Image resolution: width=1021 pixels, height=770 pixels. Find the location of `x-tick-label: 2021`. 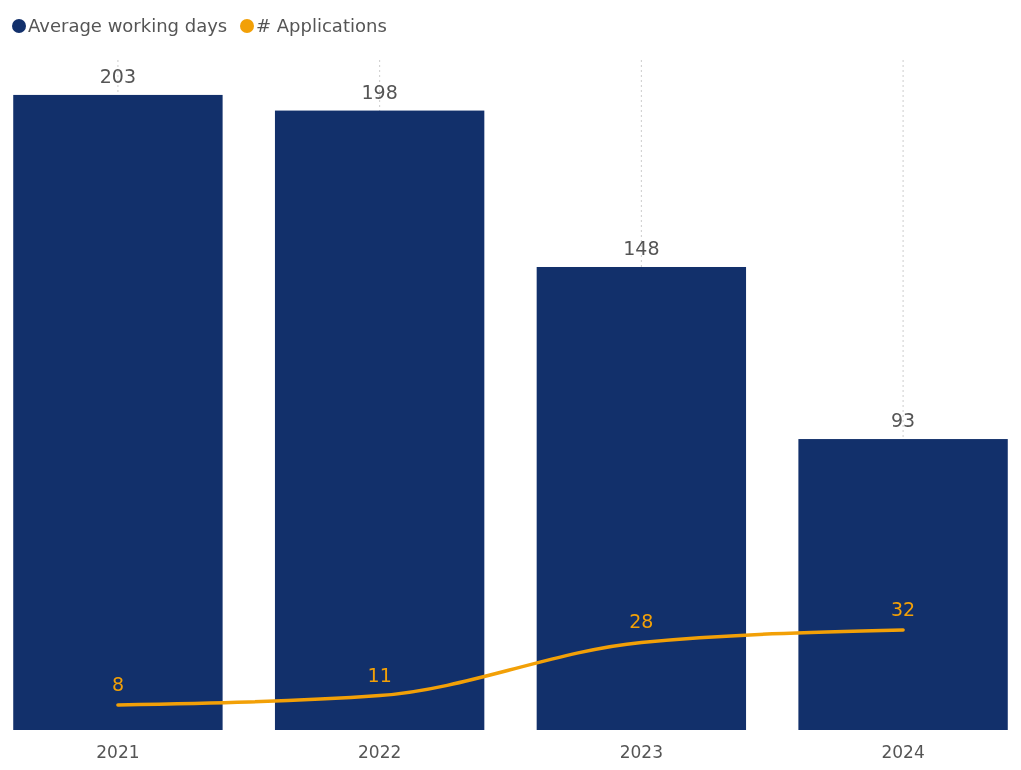

x-tick-label: 2021 is located at coordinates (118, 752).